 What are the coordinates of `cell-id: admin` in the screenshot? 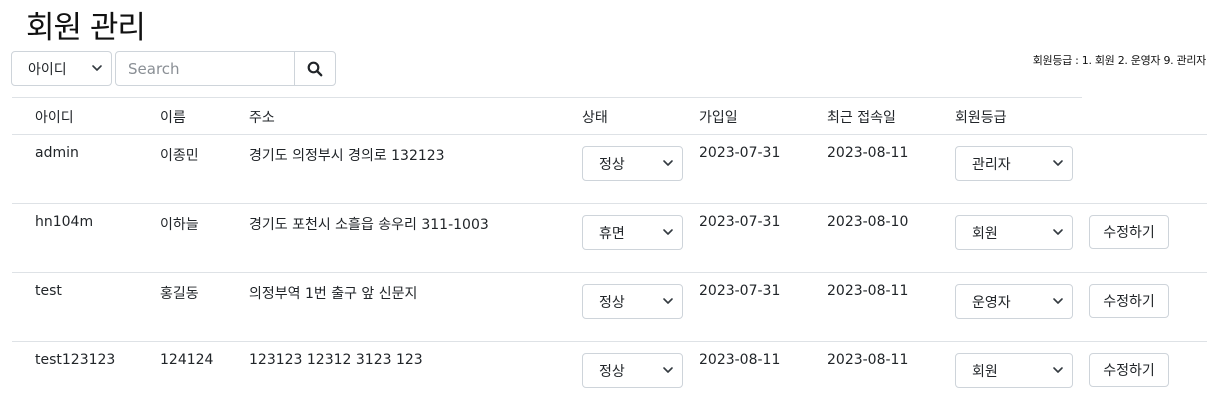 It's located at (57, 153).